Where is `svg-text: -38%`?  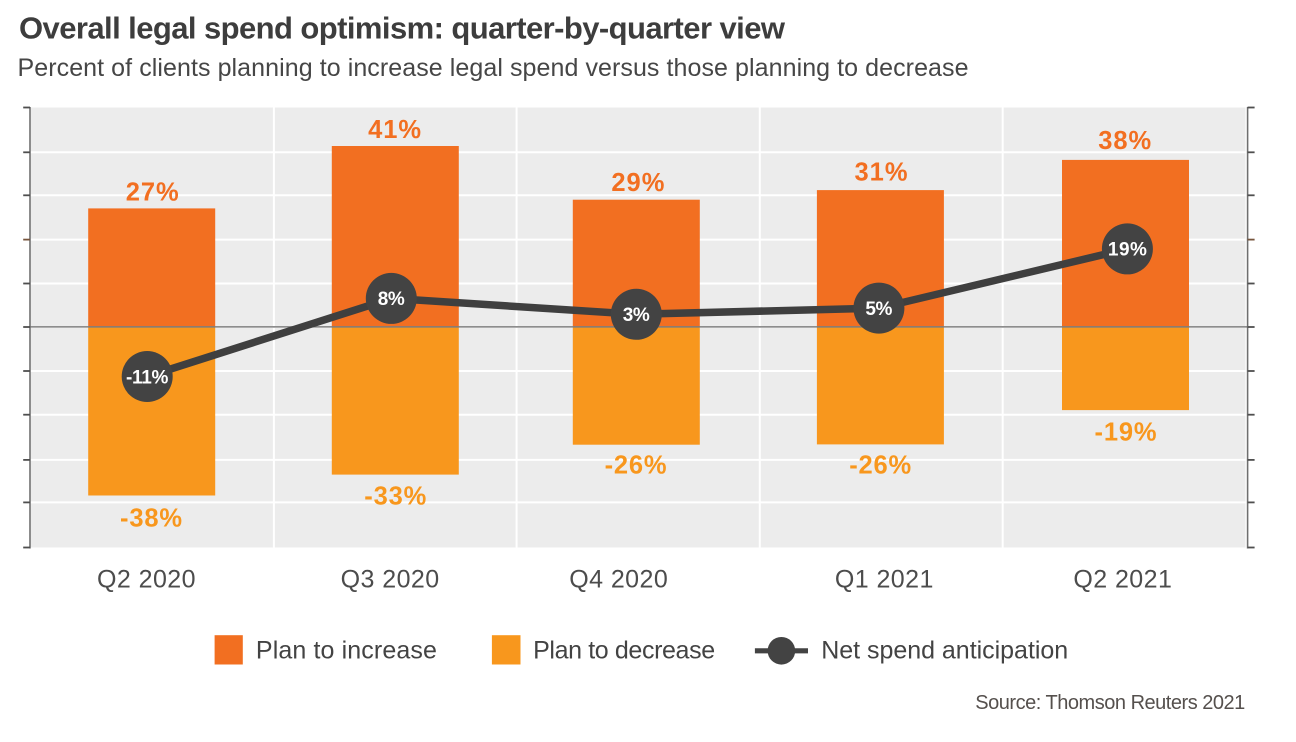 svg-text: -38% is located at coordinates (151, 519).